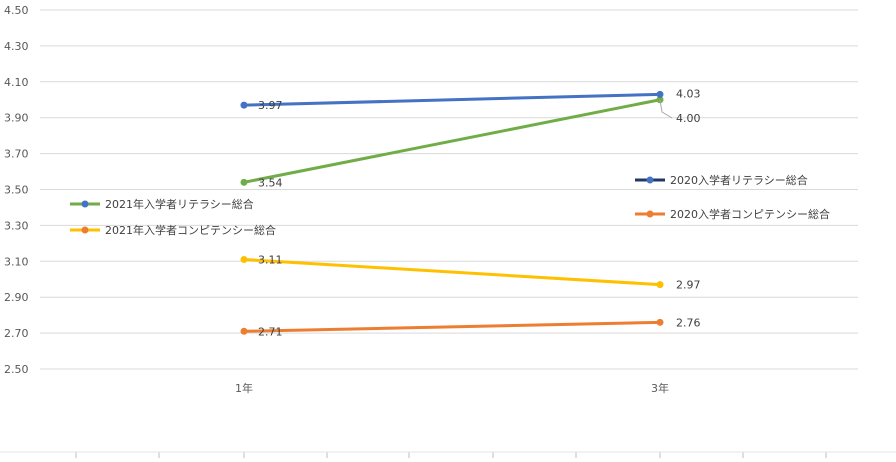  What do you see at coordinates (16, 82) in the screenshot?
I see `y-tick-label: 4.10` at bounding box center [16, 82].